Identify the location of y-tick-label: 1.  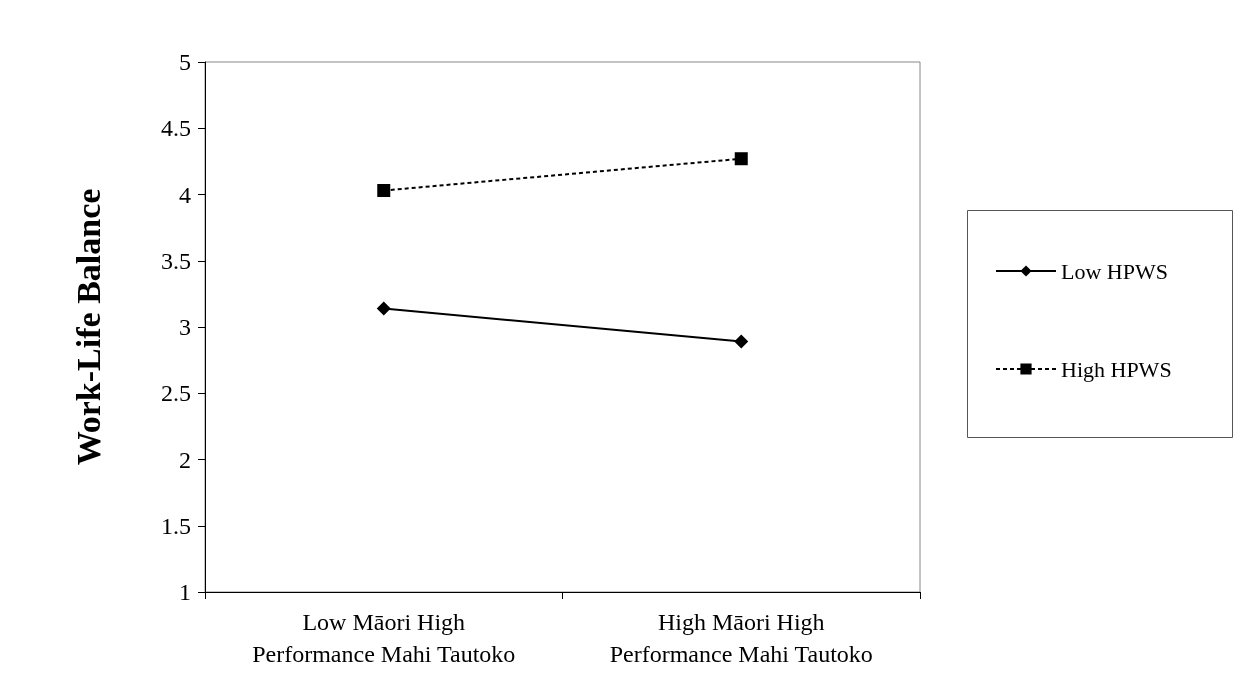
(185, 592).